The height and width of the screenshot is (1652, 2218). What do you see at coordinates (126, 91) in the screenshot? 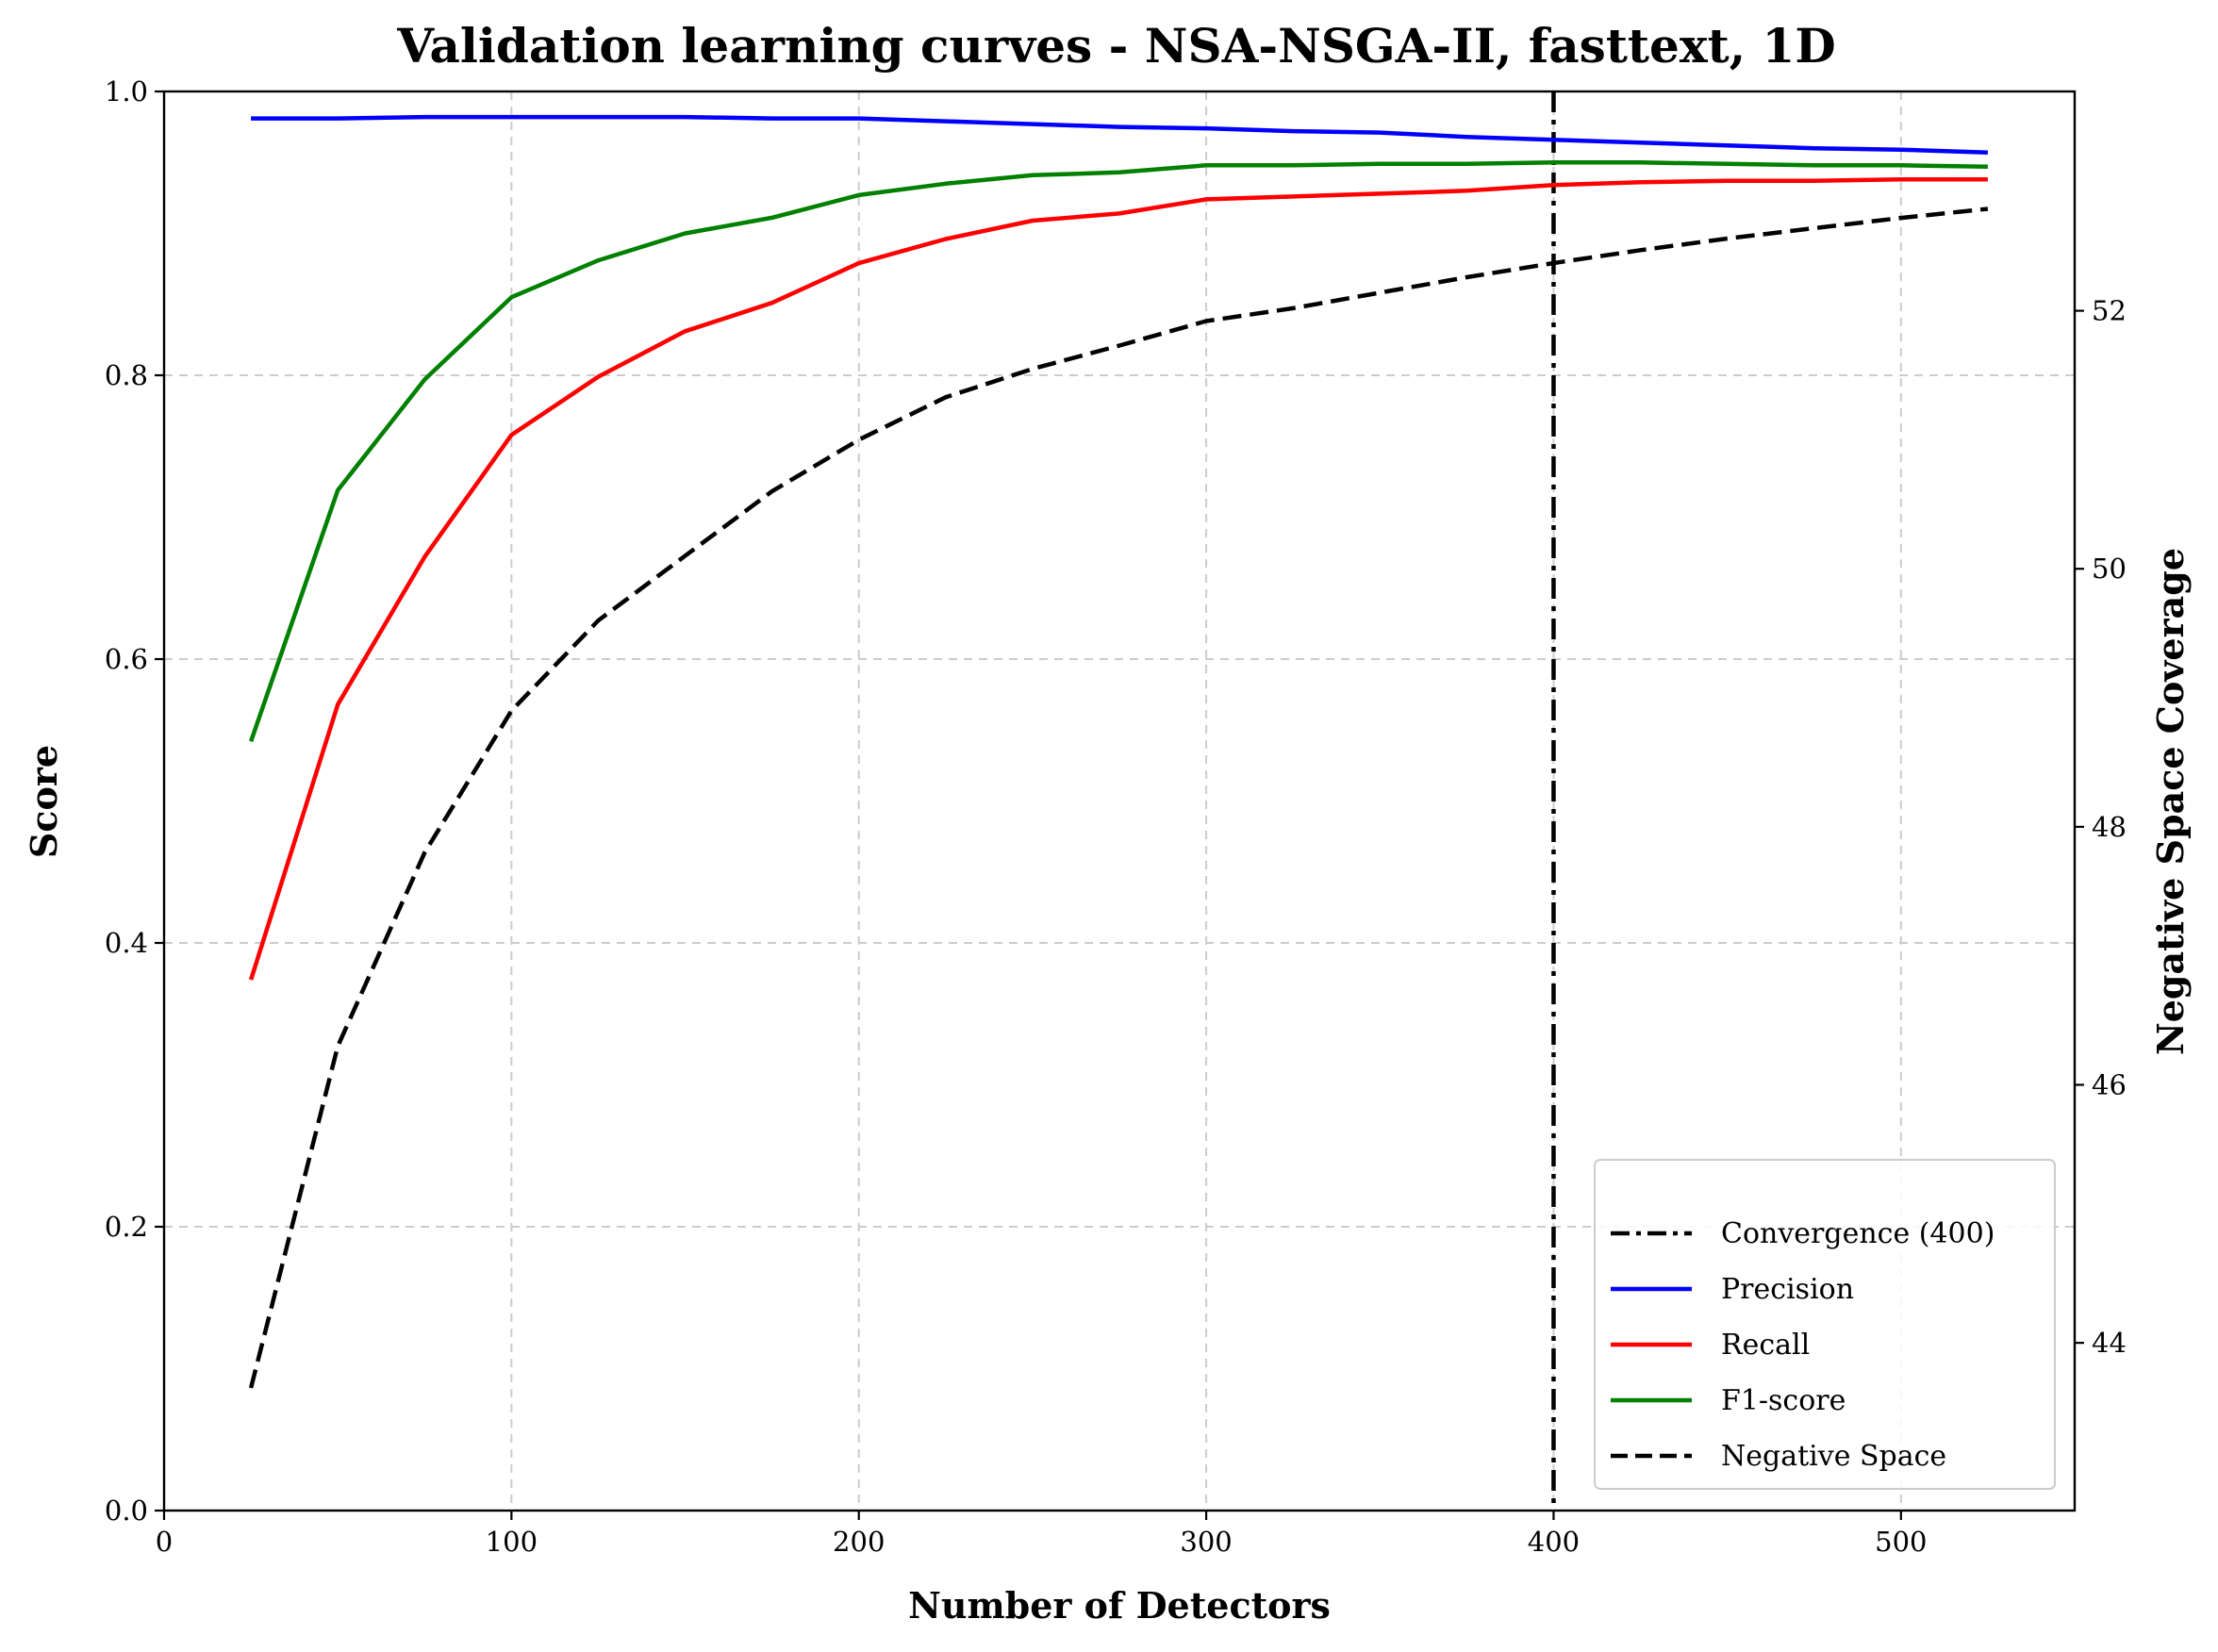
I see `y-tick-label: 1.0` at bounding box center [126, 91].